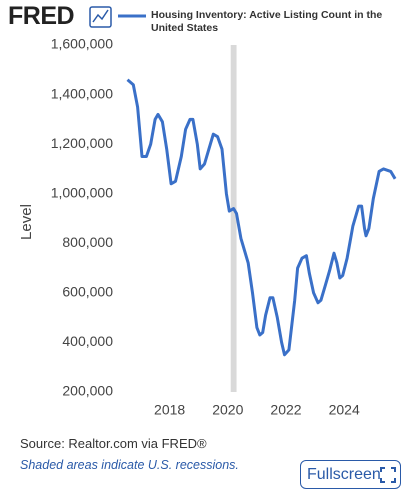 The height and width of the screenshot is (500, 417). Describe the element at coordinates (169, 410) in the screenshot. I see `x-tick-label: 2018` at that location.